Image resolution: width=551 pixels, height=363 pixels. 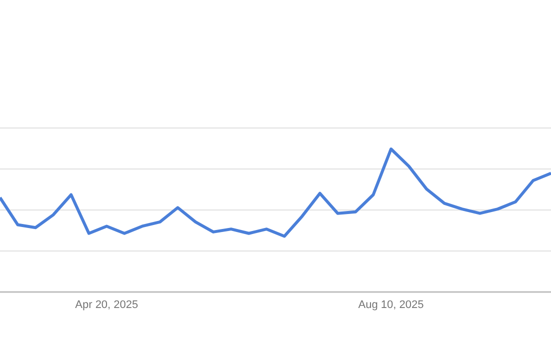 I want to click on x-tick-label: Aug 10, 2025, so click(x=391, y=304).